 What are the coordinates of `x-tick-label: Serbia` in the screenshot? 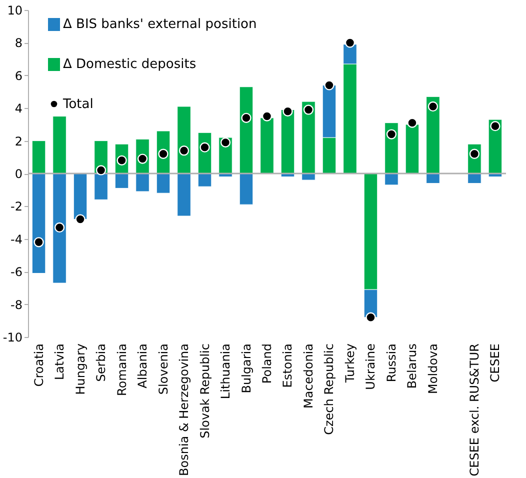 It's located at (101, 363).